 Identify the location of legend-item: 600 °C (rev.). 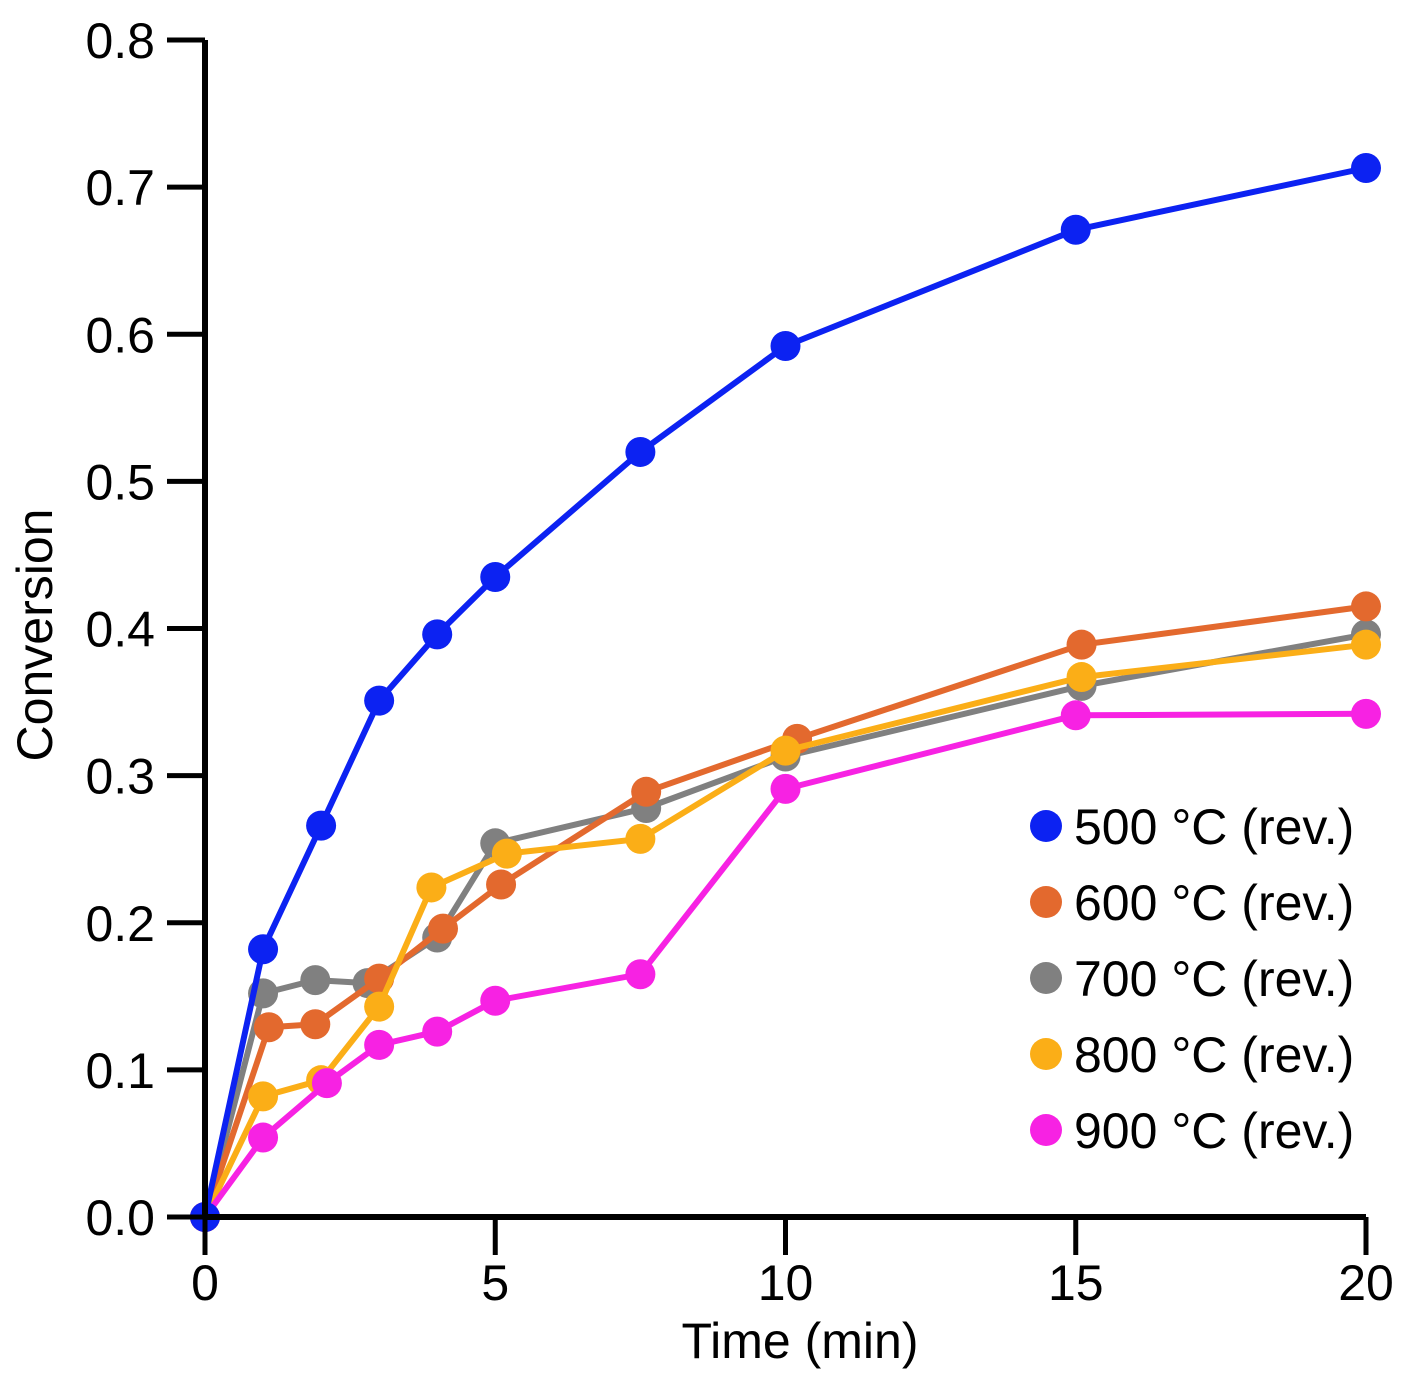
(1192, 903).